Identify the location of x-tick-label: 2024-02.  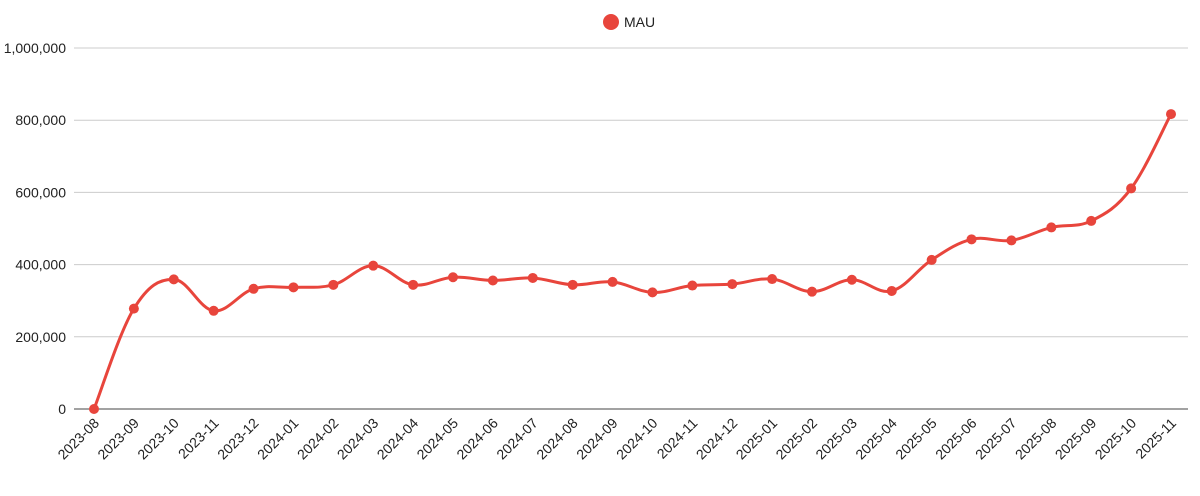
(318, 439).